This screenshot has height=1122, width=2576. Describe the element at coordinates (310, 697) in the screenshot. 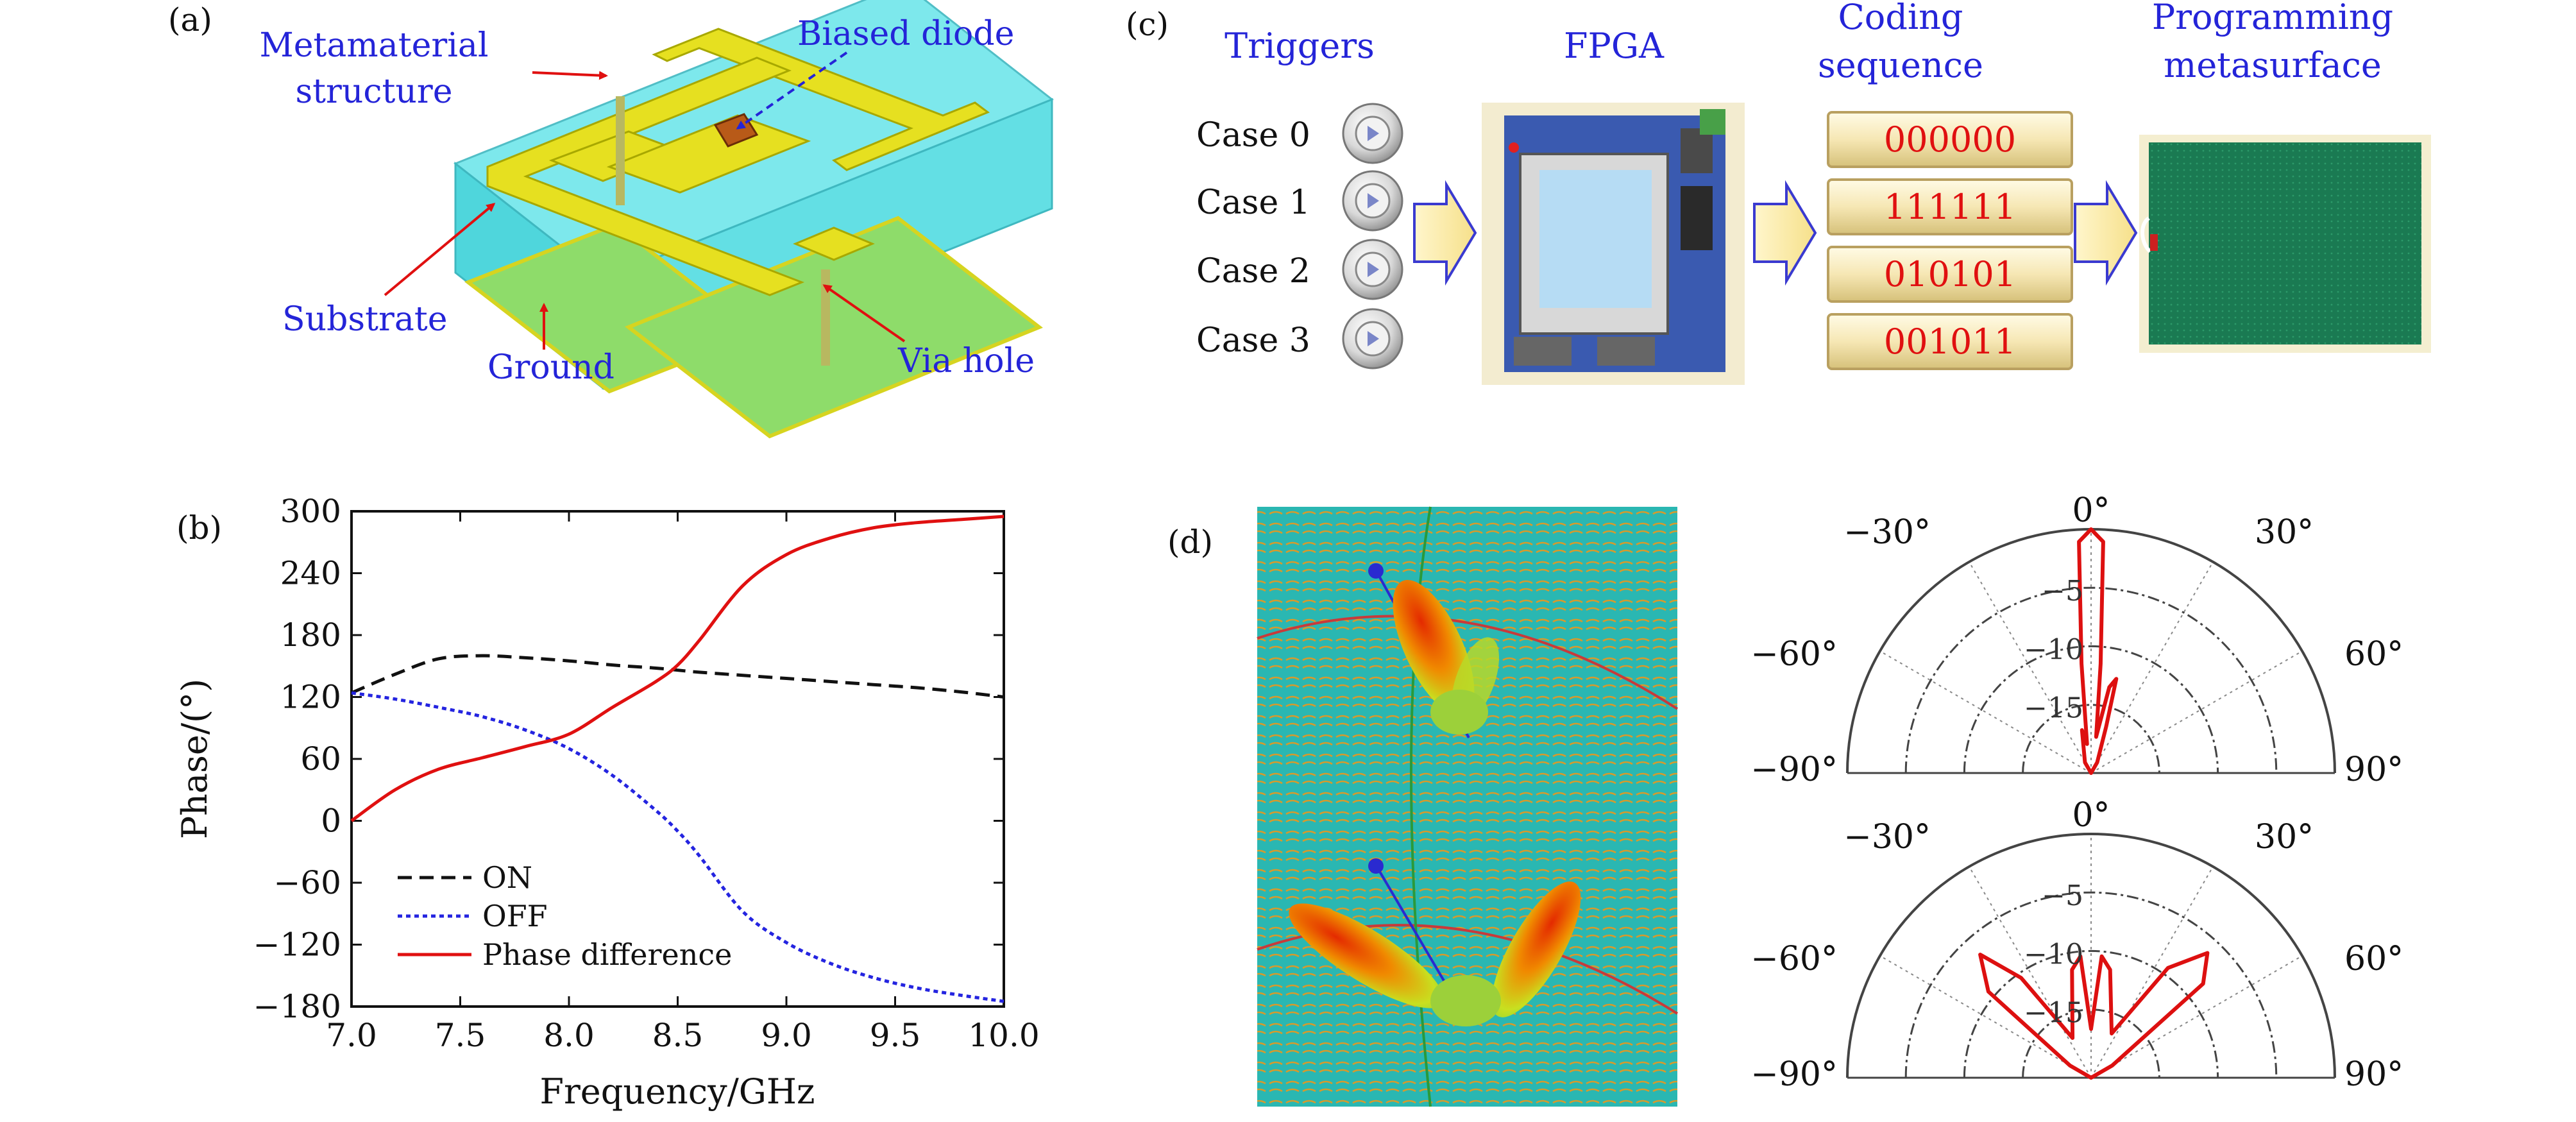

I see `y-tick-label: 120` at that location.